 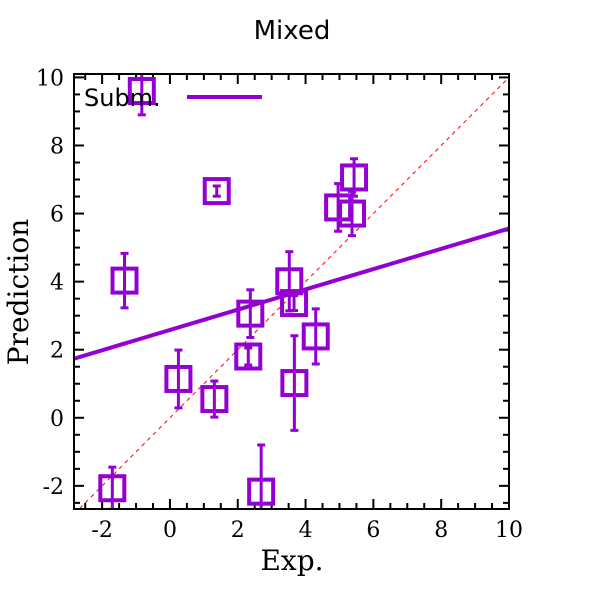 I want to click on y-tick-label: 8, so click(x=57, y=146).